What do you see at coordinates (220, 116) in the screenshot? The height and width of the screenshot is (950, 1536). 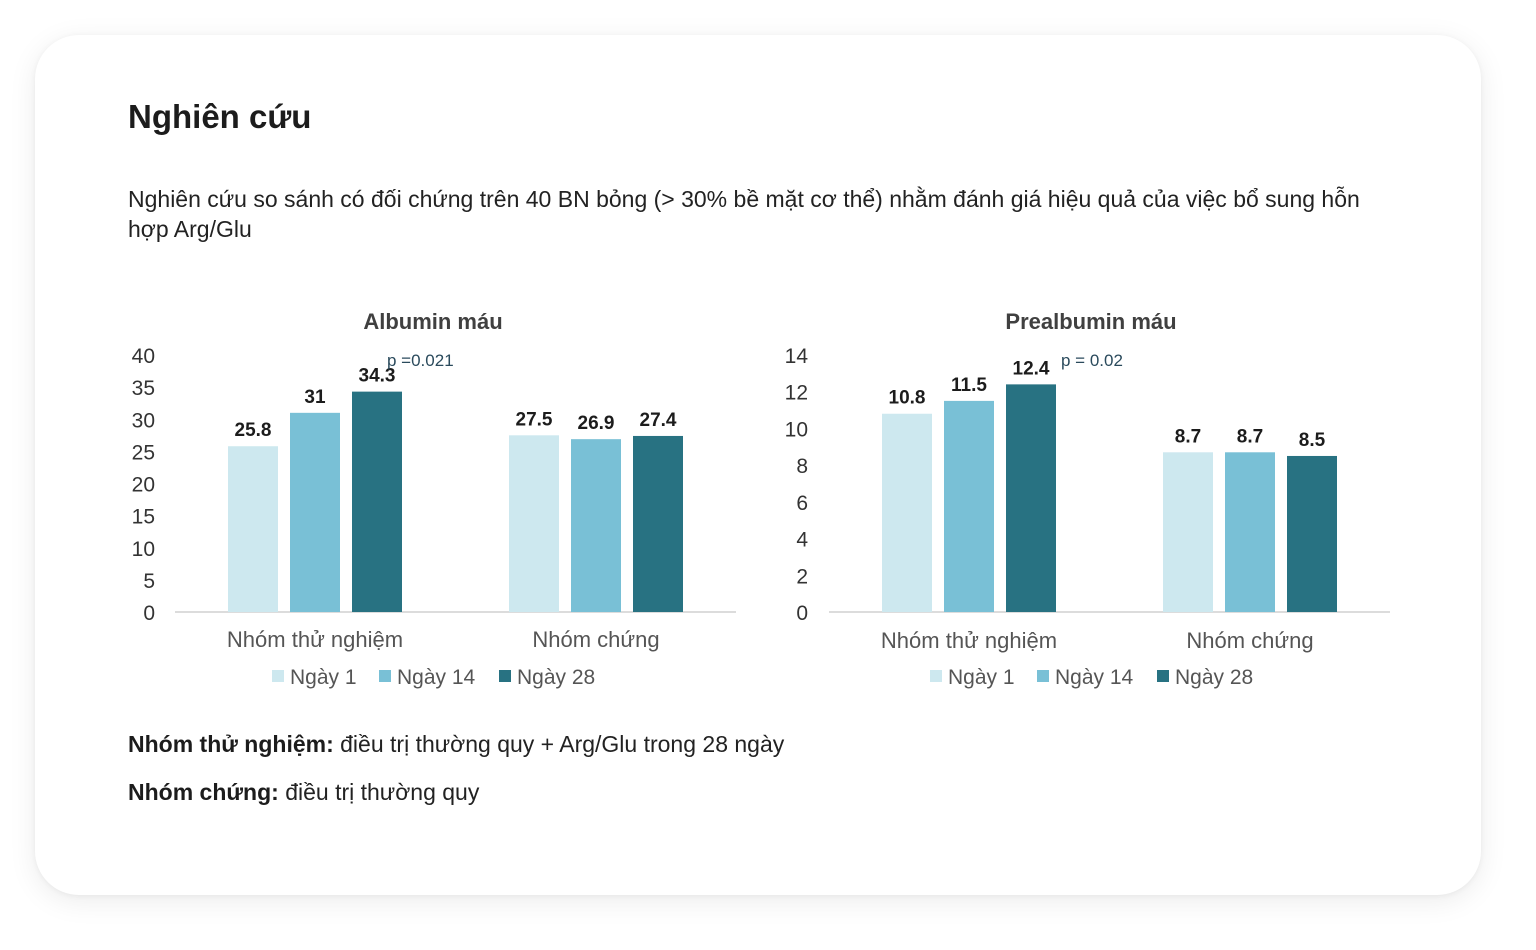 I see `page-title: Nghiên cứu` at bounding box center [220, 116].